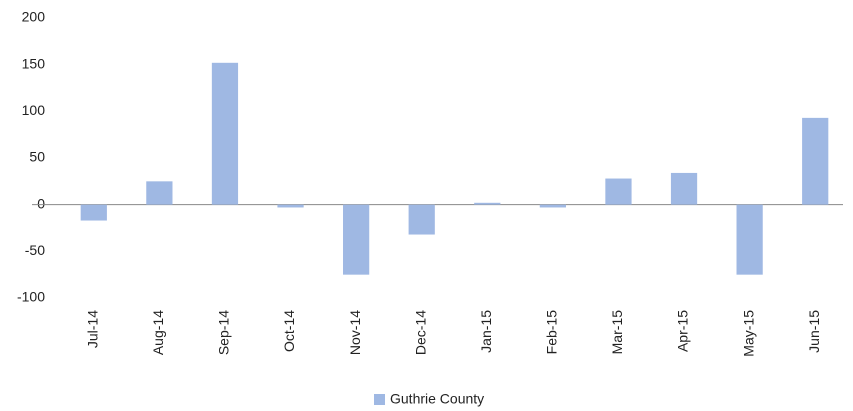 Image resolution: width=853 pixels, height=411 pixels. Describe the element at coordinates (617, 332) in the screenshot. I see `x-tick-label: Mar-15` at that location.